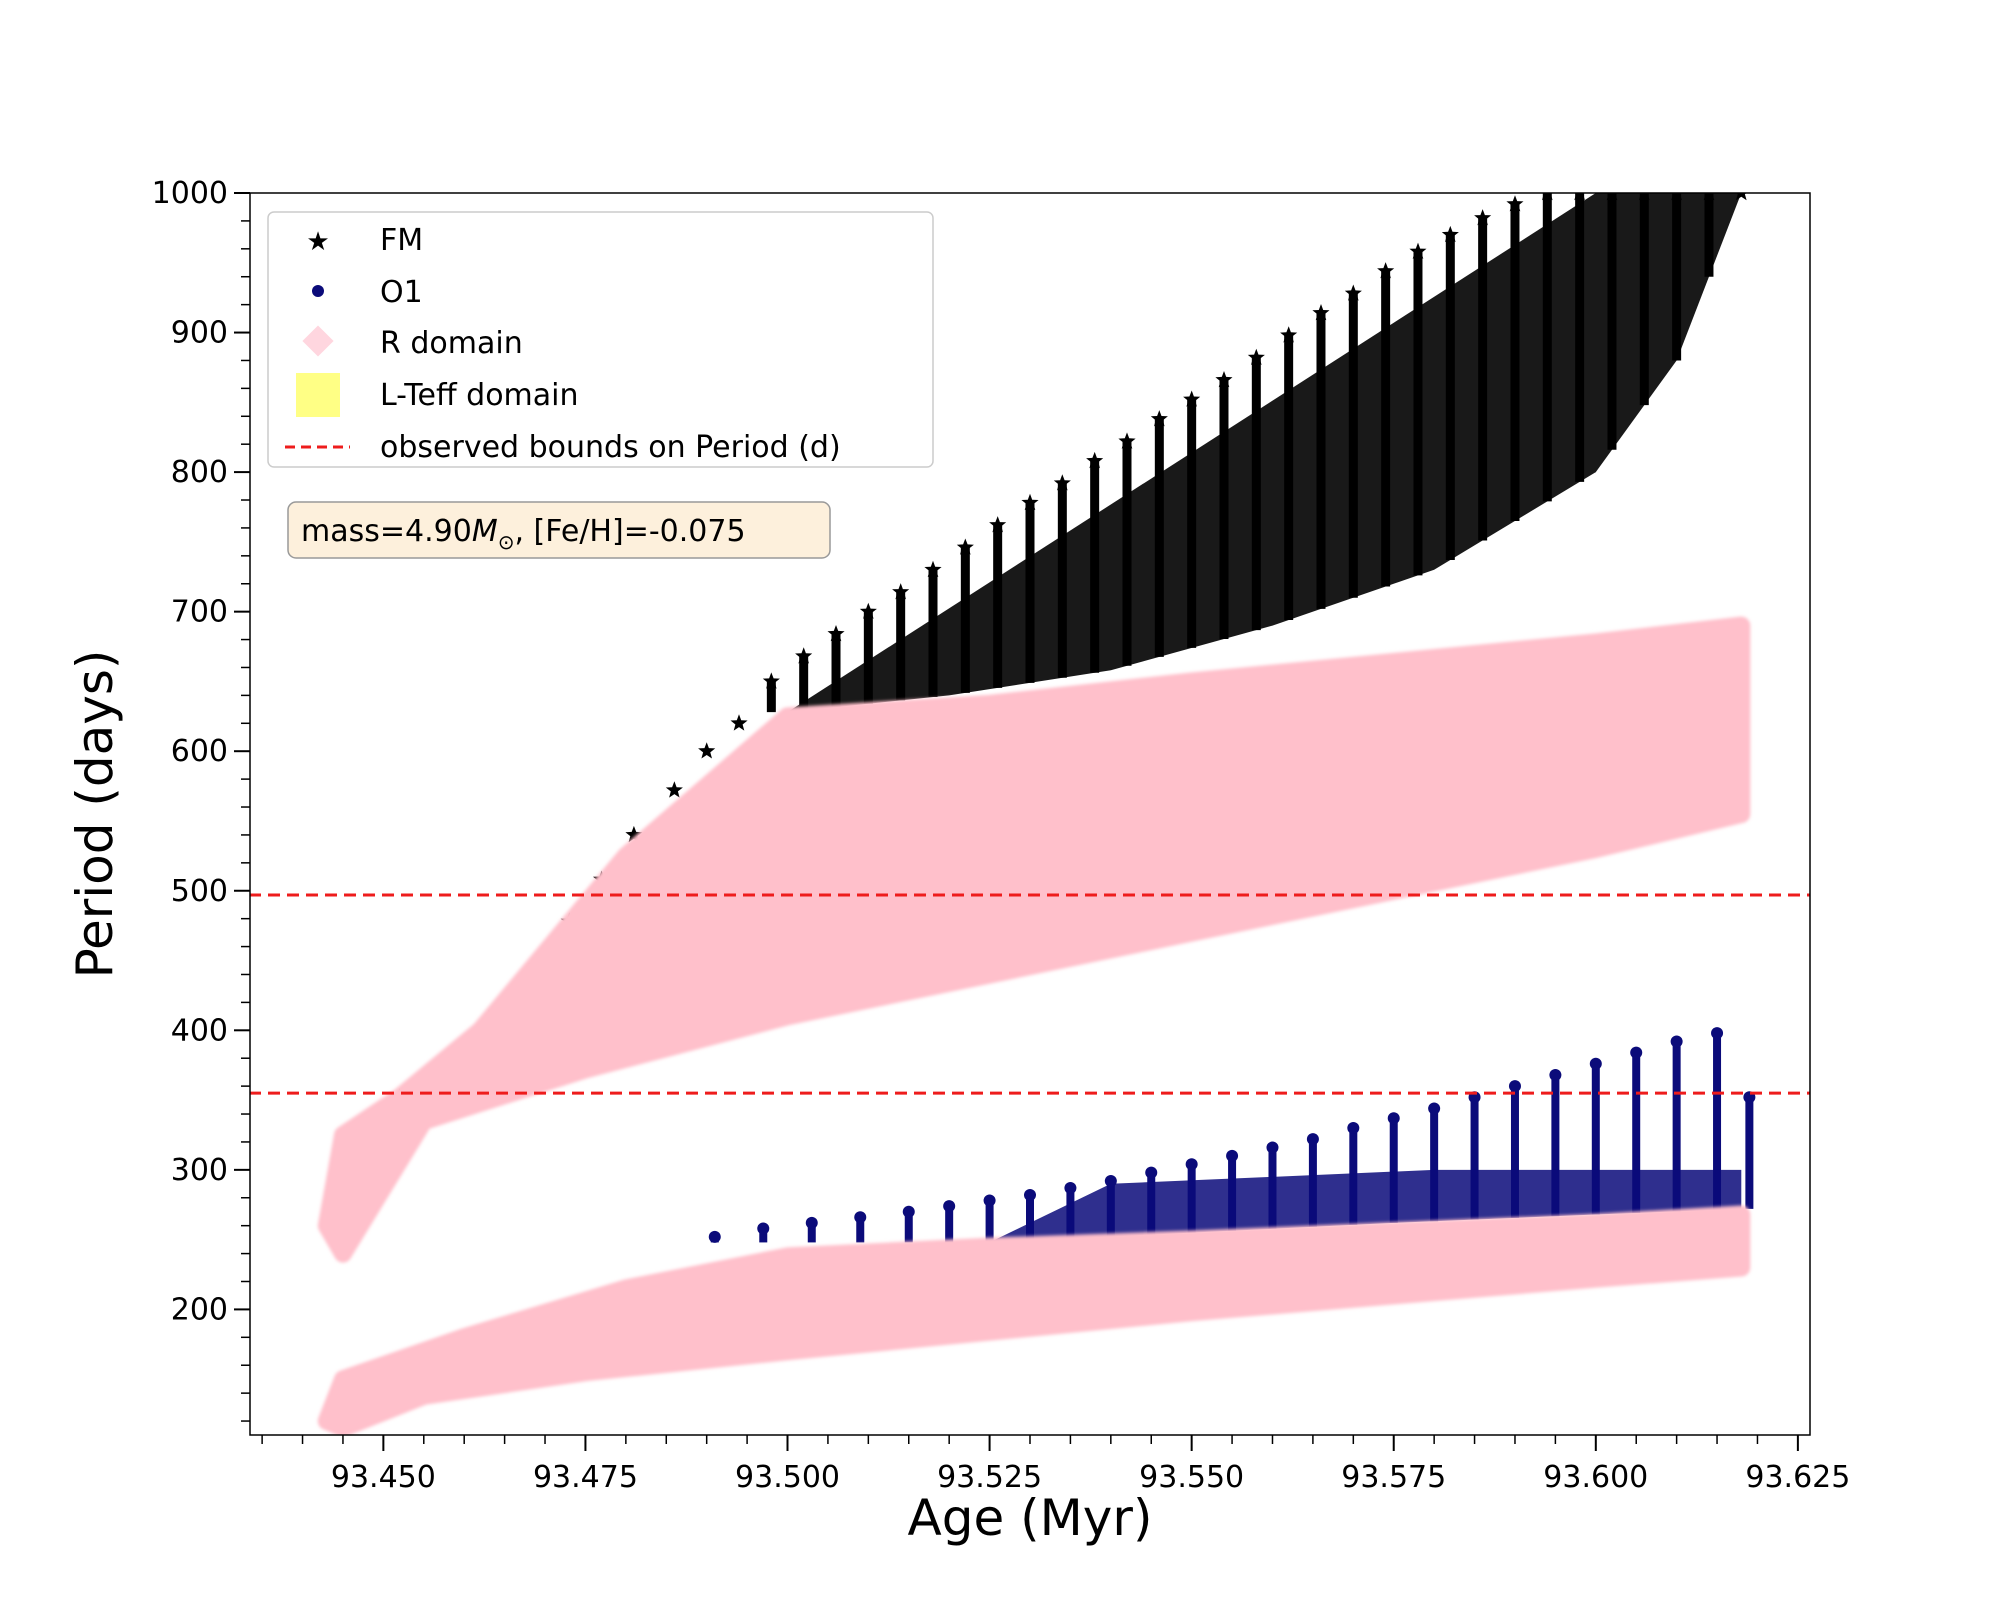 The width and height of the screenshot is (2000, 1600). I want to click on x-tick-label: 93.550, so click(1191, 1477).